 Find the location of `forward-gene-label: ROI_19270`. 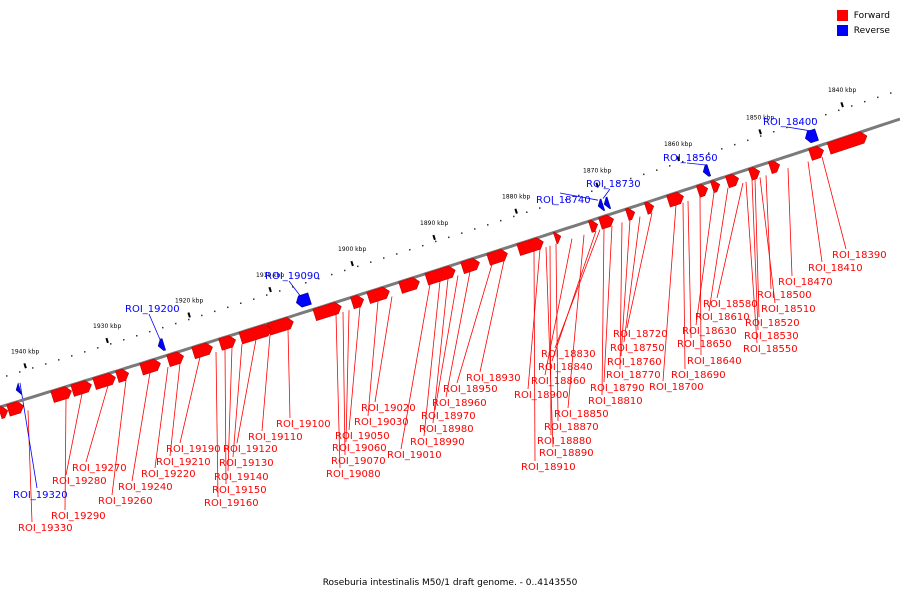

forward-gene-label: ROI_19270 is located at coordinates (99, 468).